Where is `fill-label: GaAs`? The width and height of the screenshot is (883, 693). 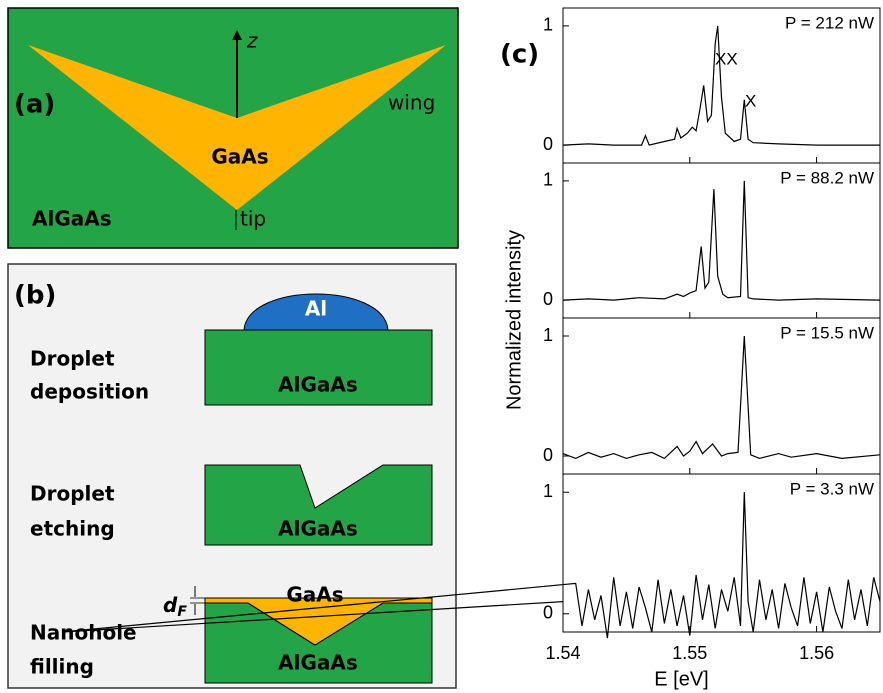
fill-label: GaAs is located at coordinates (314, 595).